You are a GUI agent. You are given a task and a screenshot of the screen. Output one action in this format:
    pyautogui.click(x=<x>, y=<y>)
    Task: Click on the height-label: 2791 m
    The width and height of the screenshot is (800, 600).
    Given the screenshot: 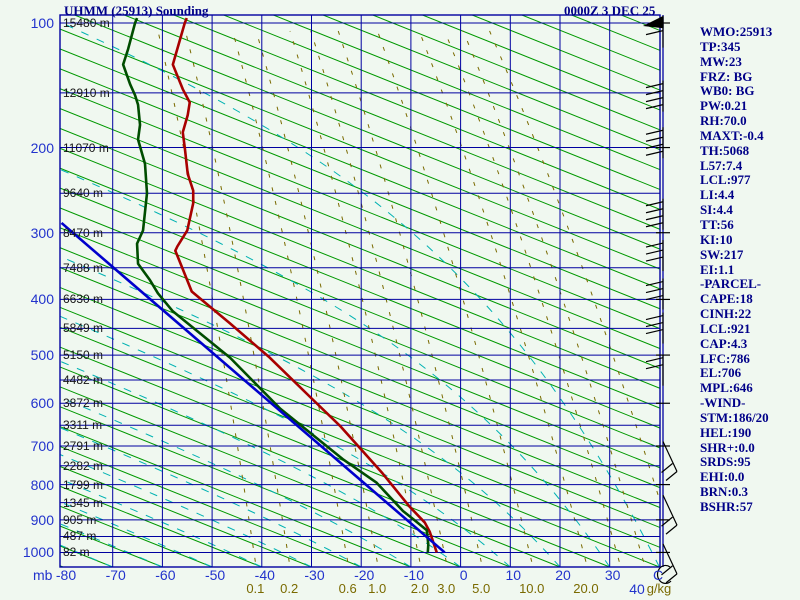 What is the action you would take?
    pyautogui.click(x=83, y=446)
    